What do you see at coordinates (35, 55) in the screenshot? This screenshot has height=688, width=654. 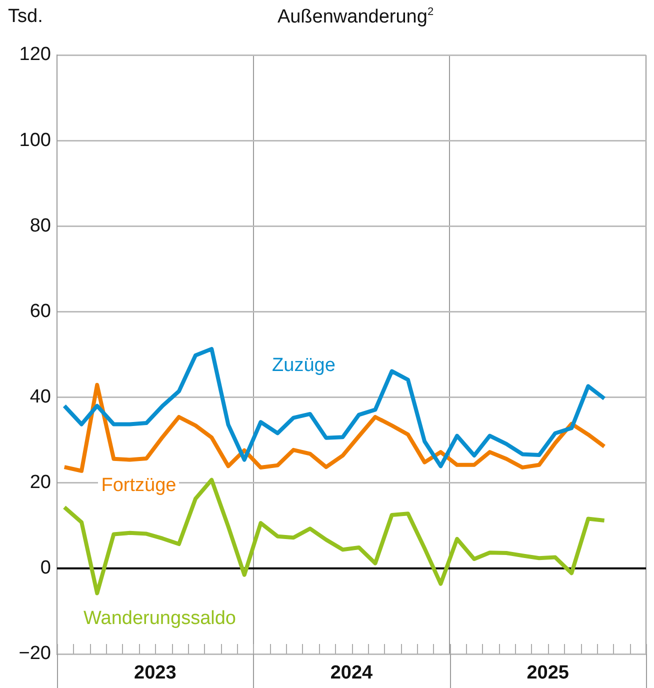 I see `y-tick-label: 120` at bounding box center [35, 55].